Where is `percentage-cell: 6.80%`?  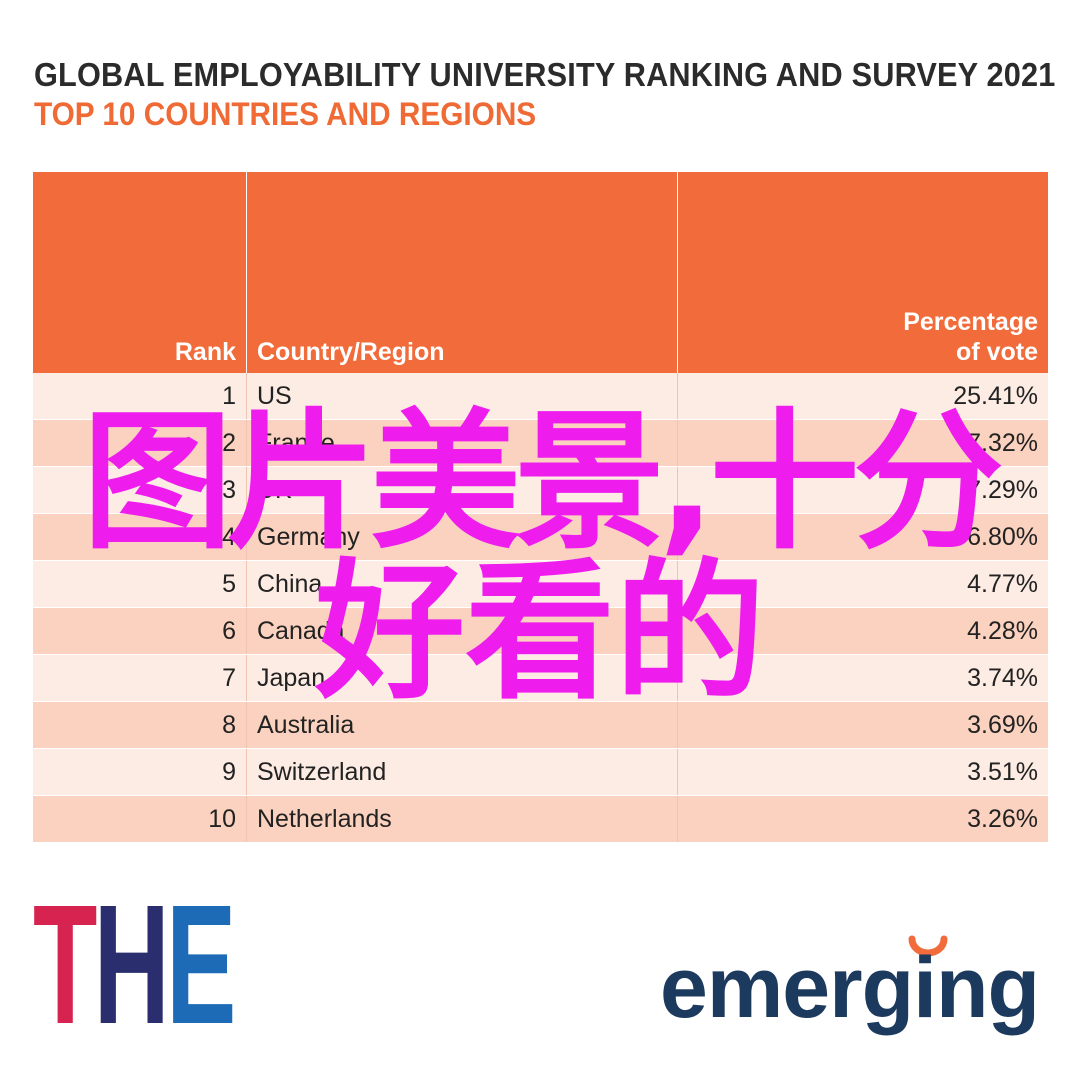 percentage-cell: 6.80% is located at coordinates (862, 537).